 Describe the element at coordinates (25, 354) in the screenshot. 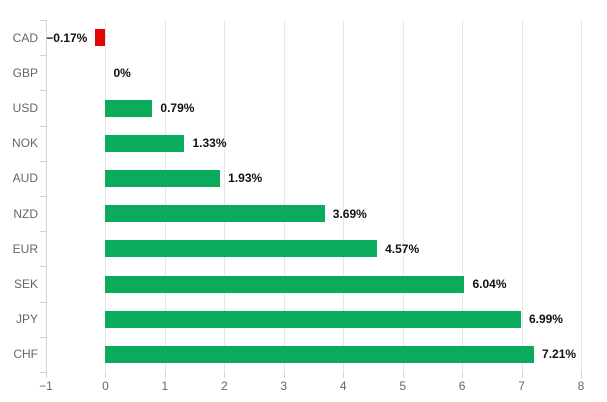

I see `category-label-chf: CHF` at that location.